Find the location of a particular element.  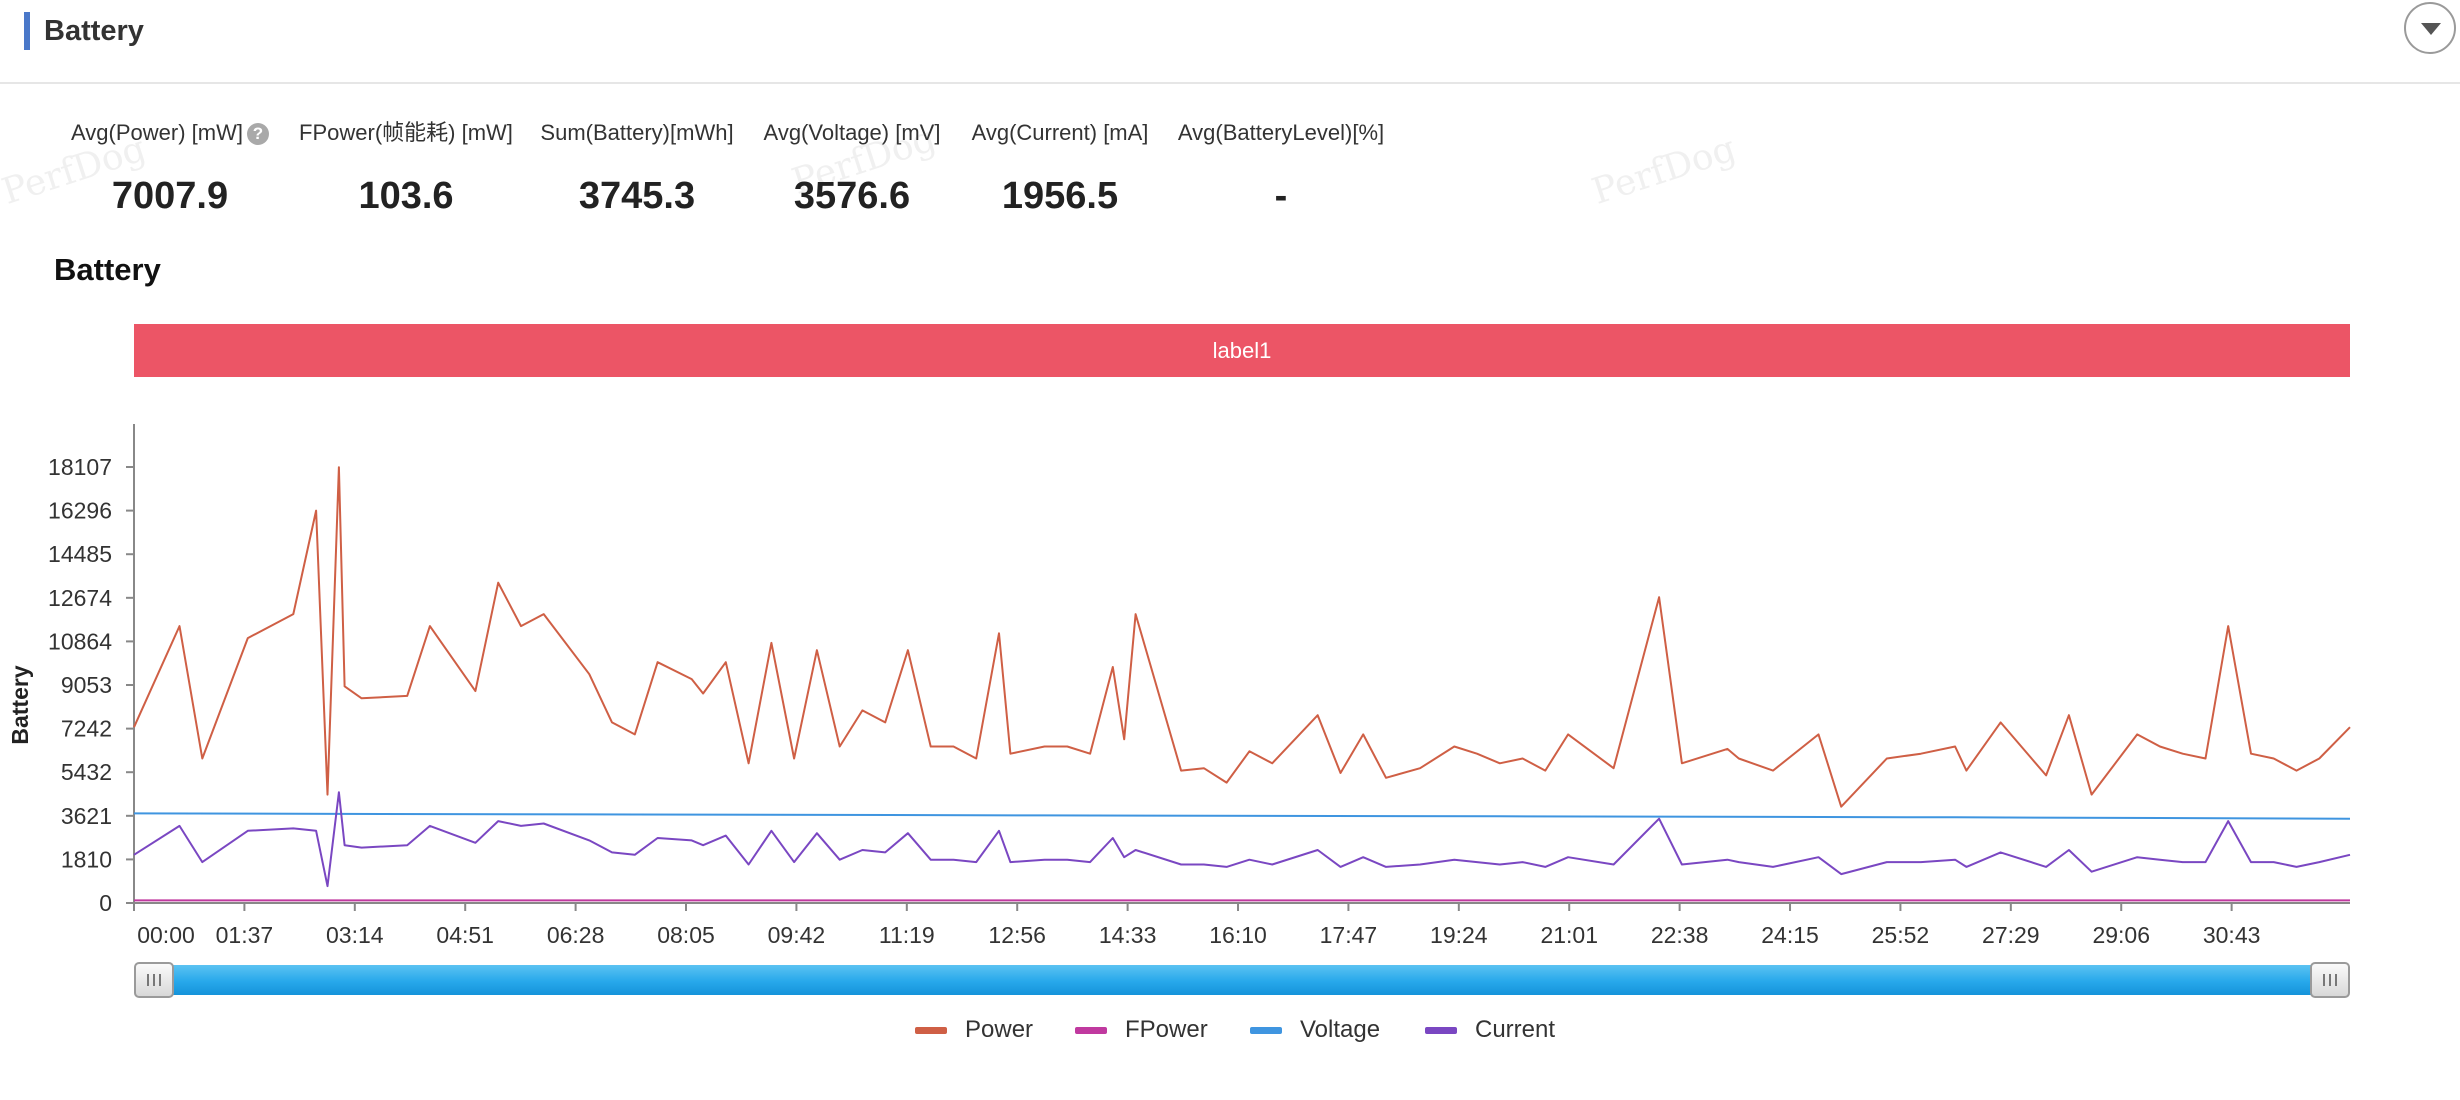

x-tick-label: 29:06 is located at coordinates (2121, 935).